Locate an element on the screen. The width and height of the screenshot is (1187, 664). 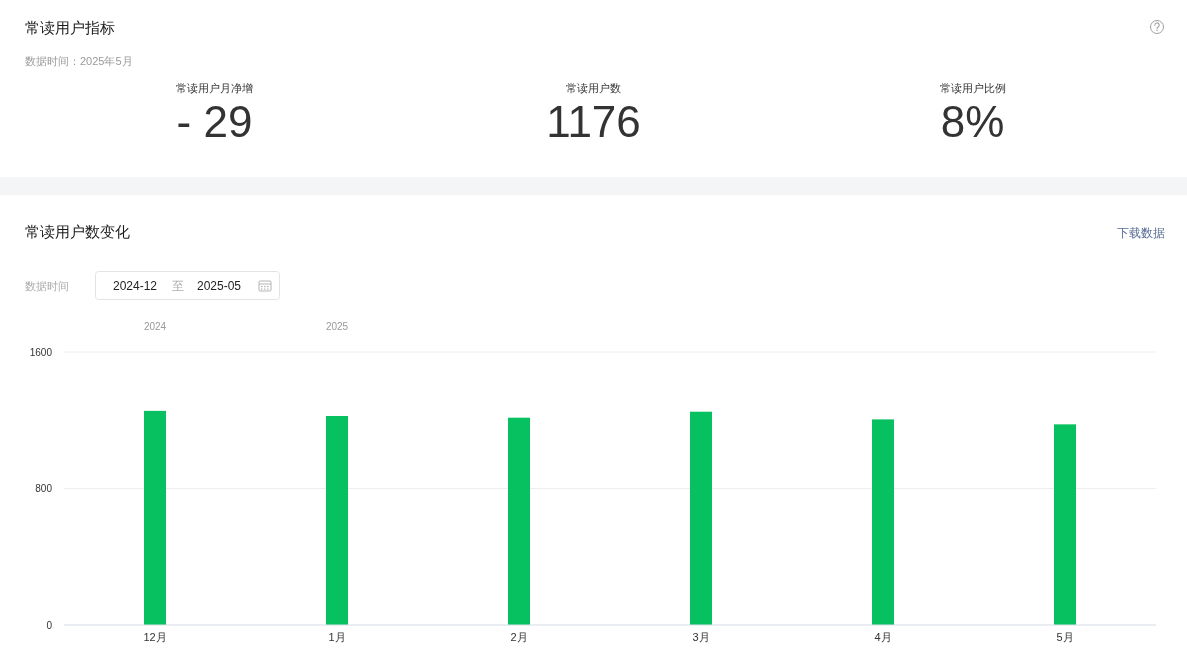
kpi-value: - 29 is located at coordinates (214, 121).